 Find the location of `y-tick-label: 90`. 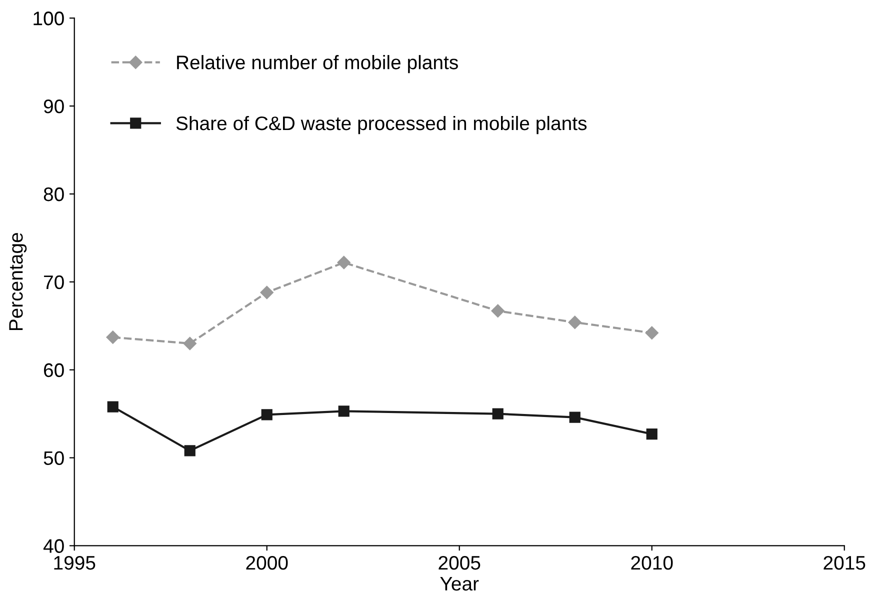

y-tick-label: 90 is located at coordinates (54, 106).